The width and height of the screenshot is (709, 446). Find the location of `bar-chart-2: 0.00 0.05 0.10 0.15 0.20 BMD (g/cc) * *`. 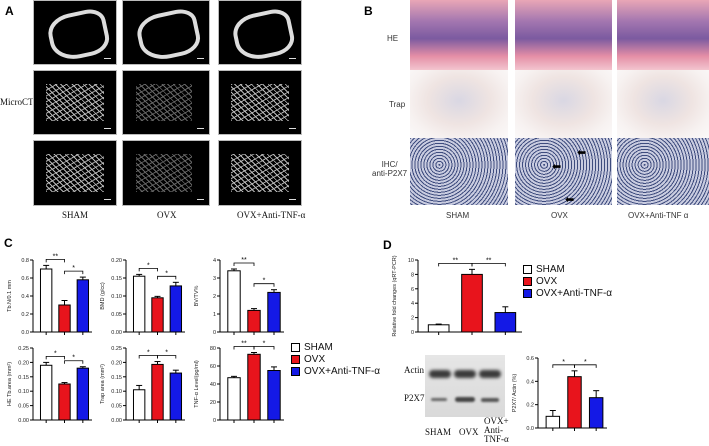

bar-chart-2: 0.00 0.05 0.10 0.15 0.20 BMD (g/cc) * * is located at coordinates (142, 297).